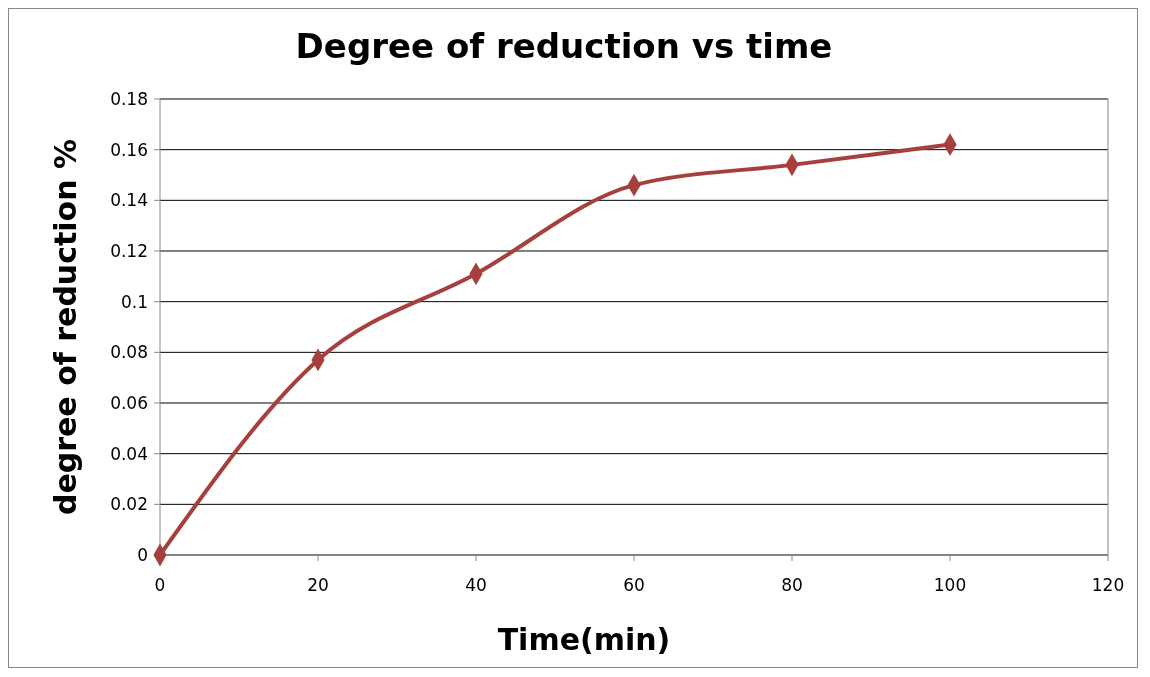 This screenshot has width=1150, height=677. What do you see at coordinates (129, 251) in the screenshot?
I see `y-tick-label: 0.12` at bounding box center [129, 251].